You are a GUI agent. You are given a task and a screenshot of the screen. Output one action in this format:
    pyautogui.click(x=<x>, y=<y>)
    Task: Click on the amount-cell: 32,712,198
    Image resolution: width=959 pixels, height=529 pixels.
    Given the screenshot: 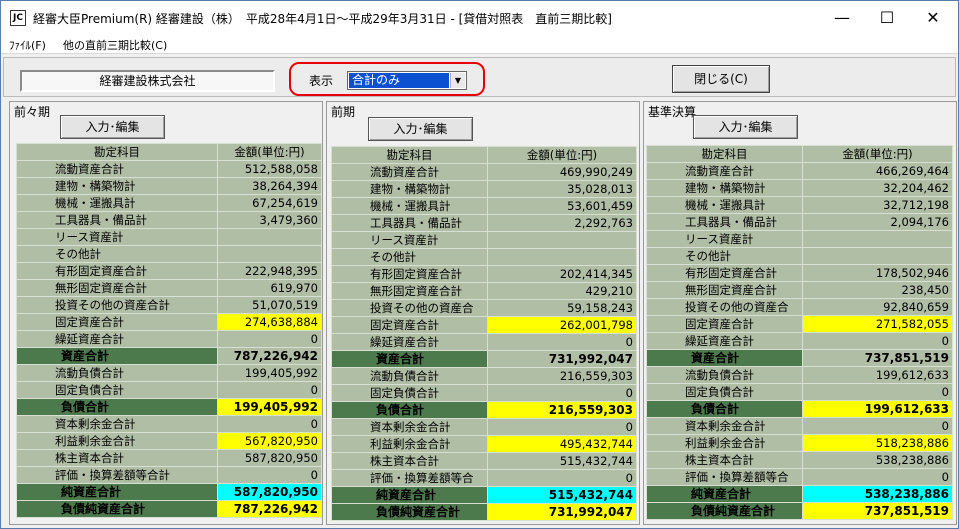 What is the action you would take?
    pyautogui.click(x=877, y=205)
    